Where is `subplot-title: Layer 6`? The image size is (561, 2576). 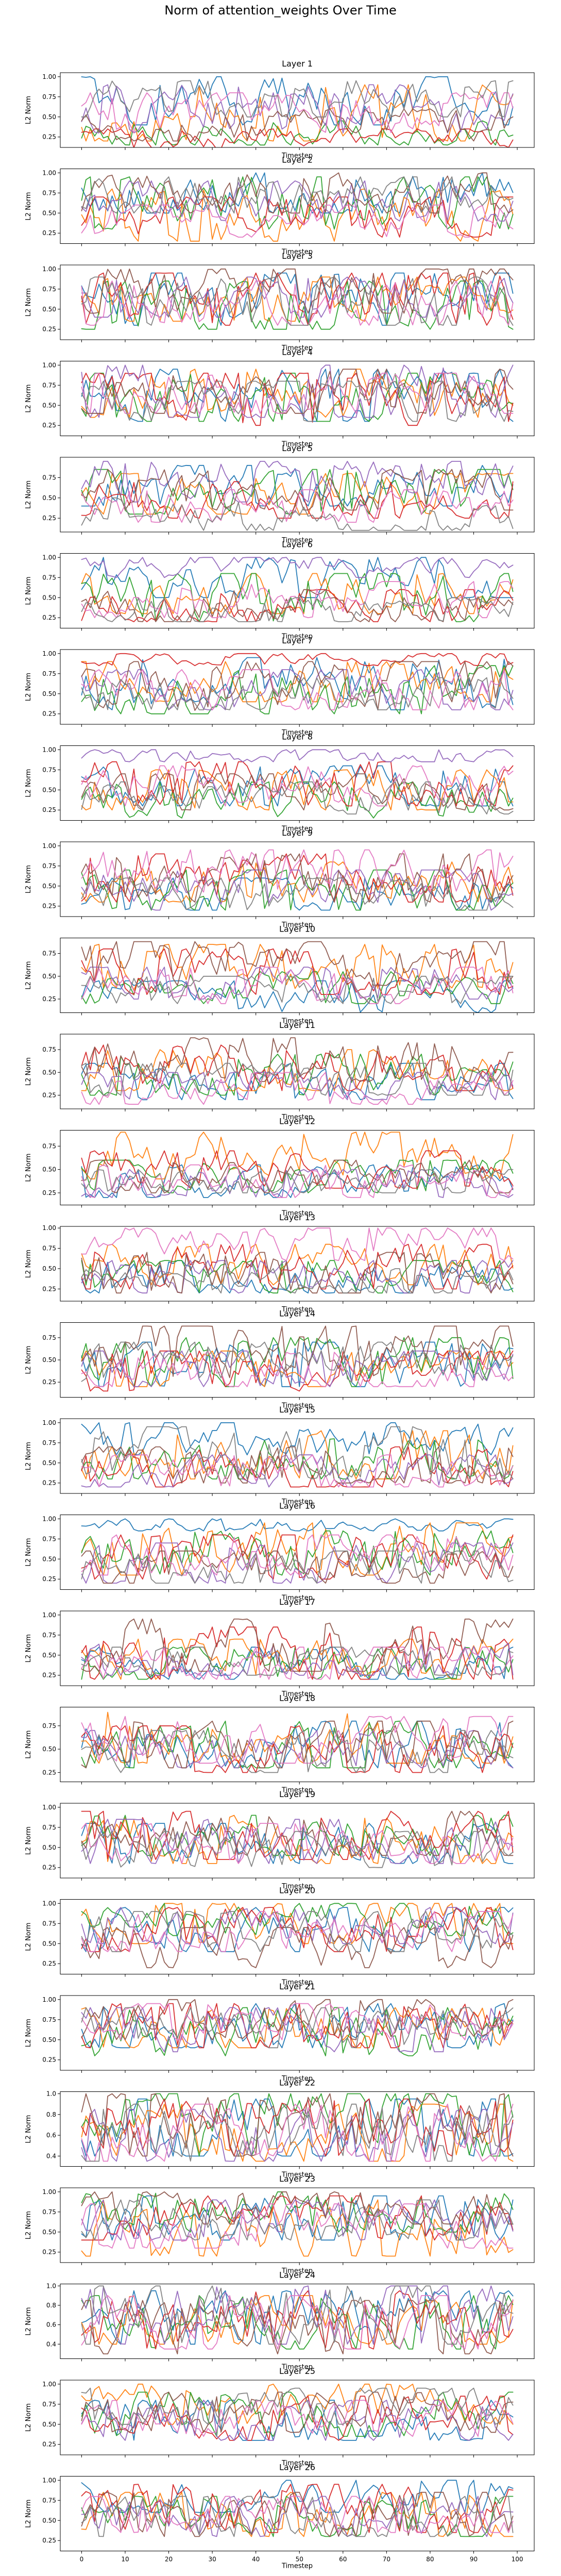 subplot-title: Layer 6 is located at coordinates (297, 545).